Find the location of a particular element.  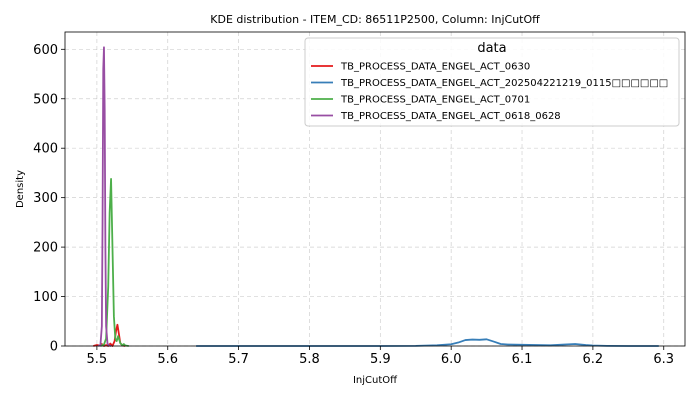

x-tick-label: 5.5 is located at coordinates (97, 359).